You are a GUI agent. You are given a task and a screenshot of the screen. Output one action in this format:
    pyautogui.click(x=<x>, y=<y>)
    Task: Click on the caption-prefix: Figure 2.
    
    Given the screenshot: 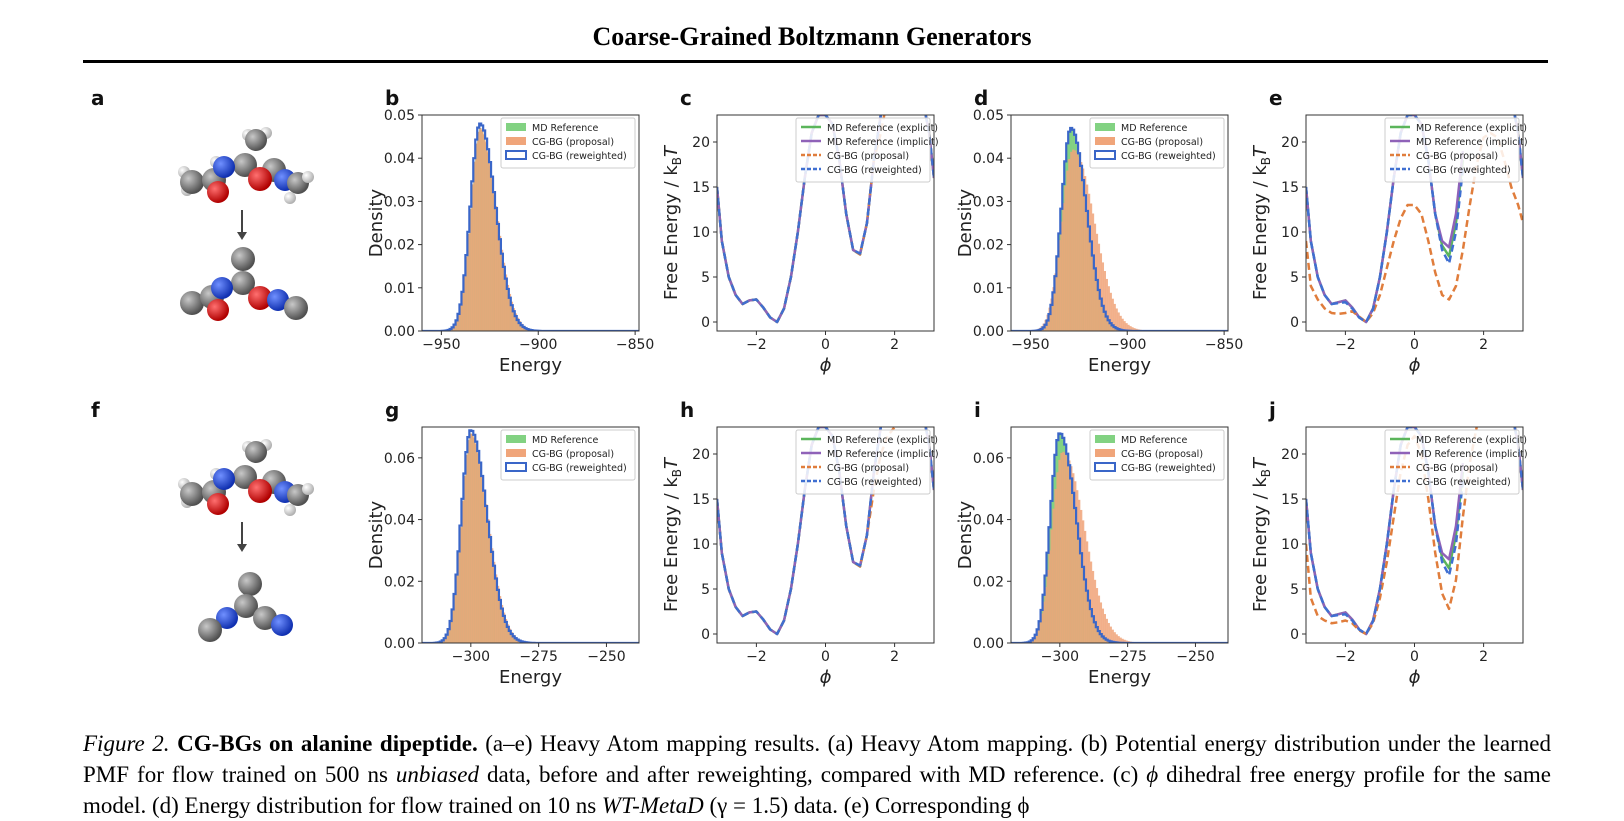 What is the action you would take?
    pyautogui.click(x=126, y=743)
    